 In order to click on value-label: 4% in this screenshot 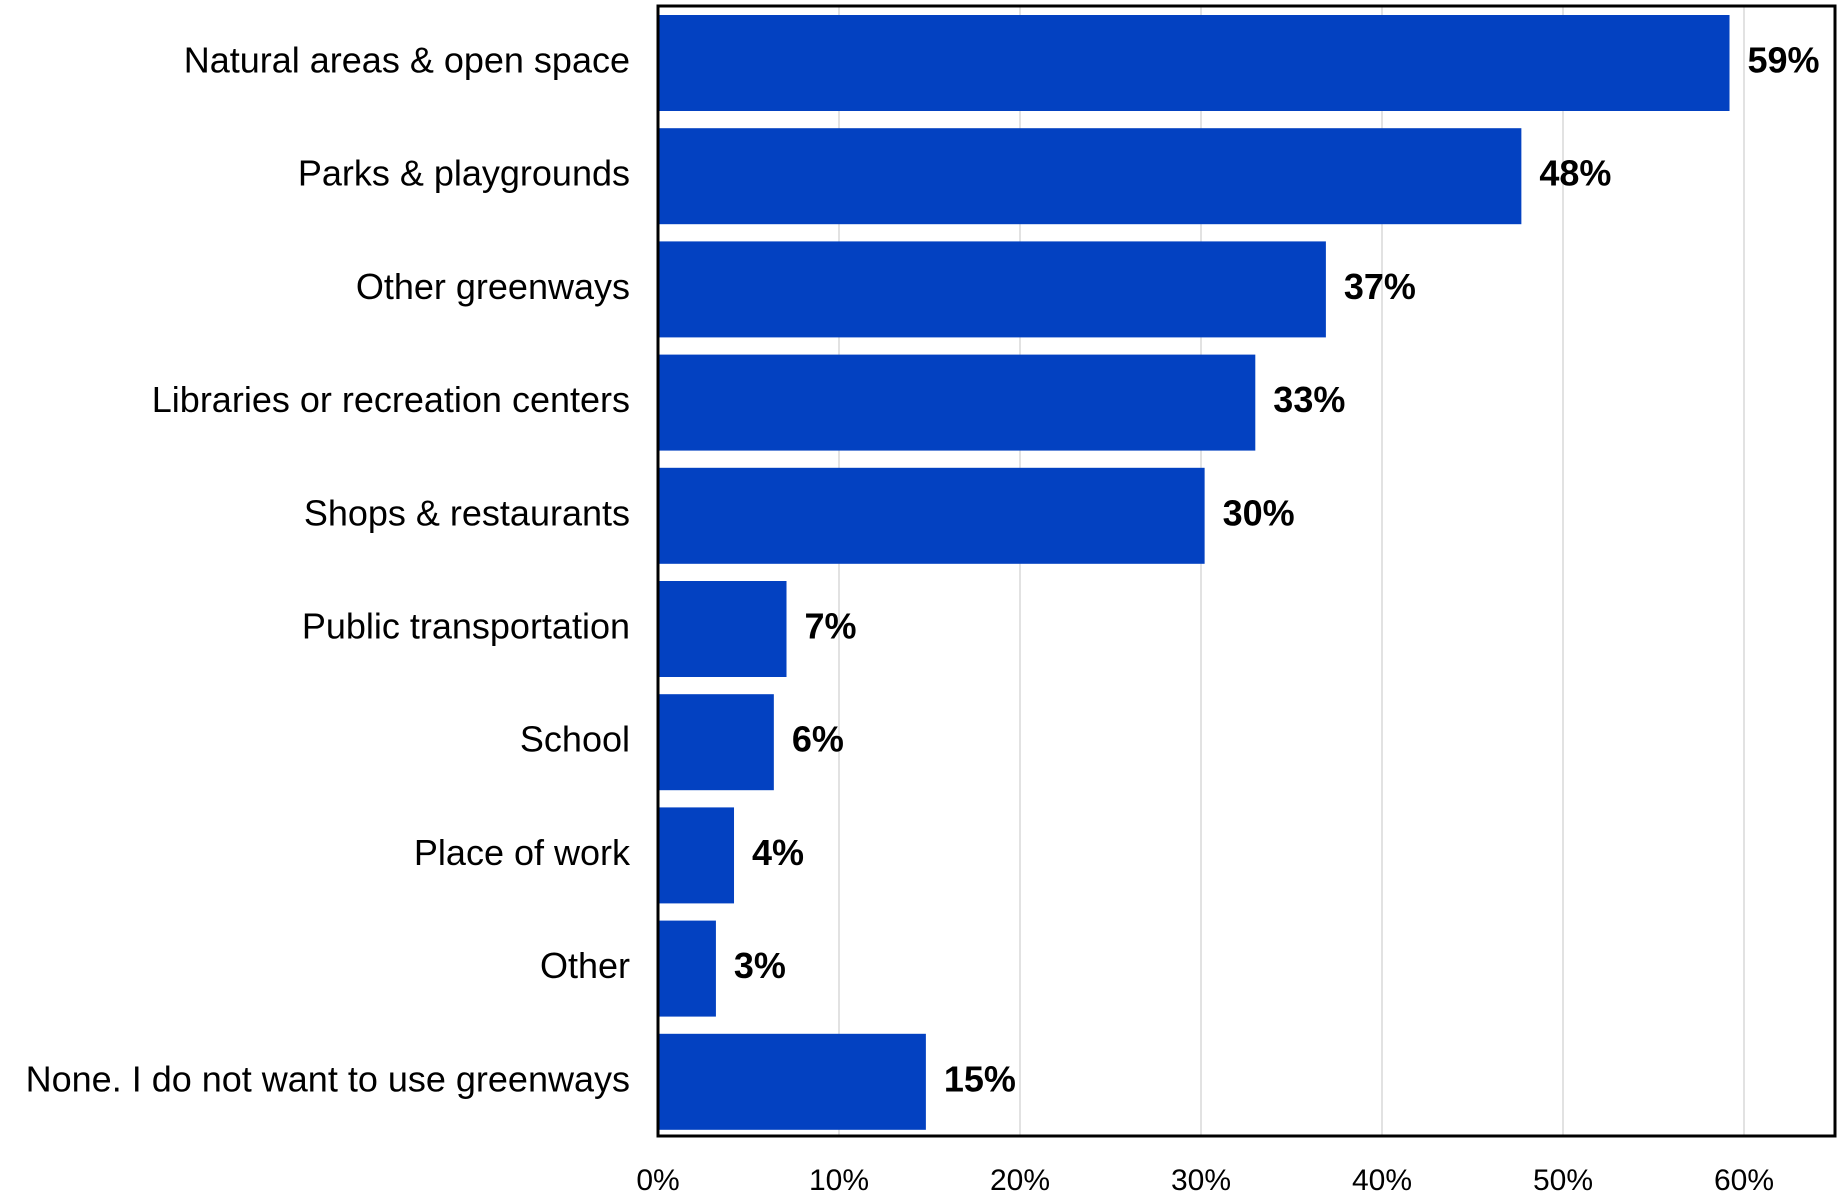, I will do `click(778, 852)`.